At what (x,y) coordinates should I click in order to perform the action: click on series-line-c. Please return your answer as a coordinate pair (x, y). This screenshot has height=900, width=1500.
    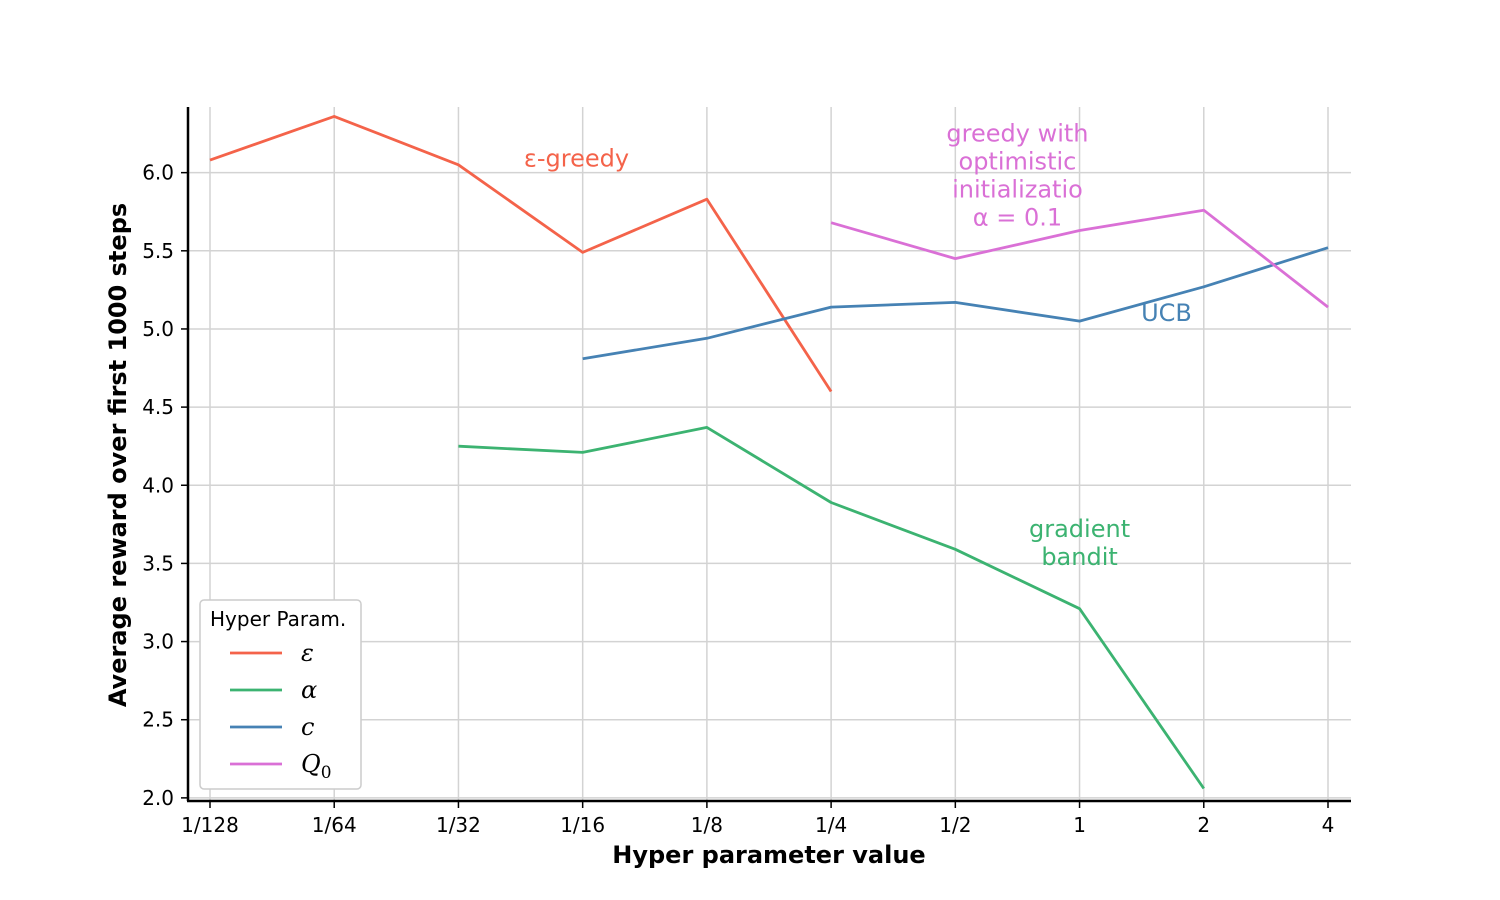
    Looking at the image, I should click on (955, 303).